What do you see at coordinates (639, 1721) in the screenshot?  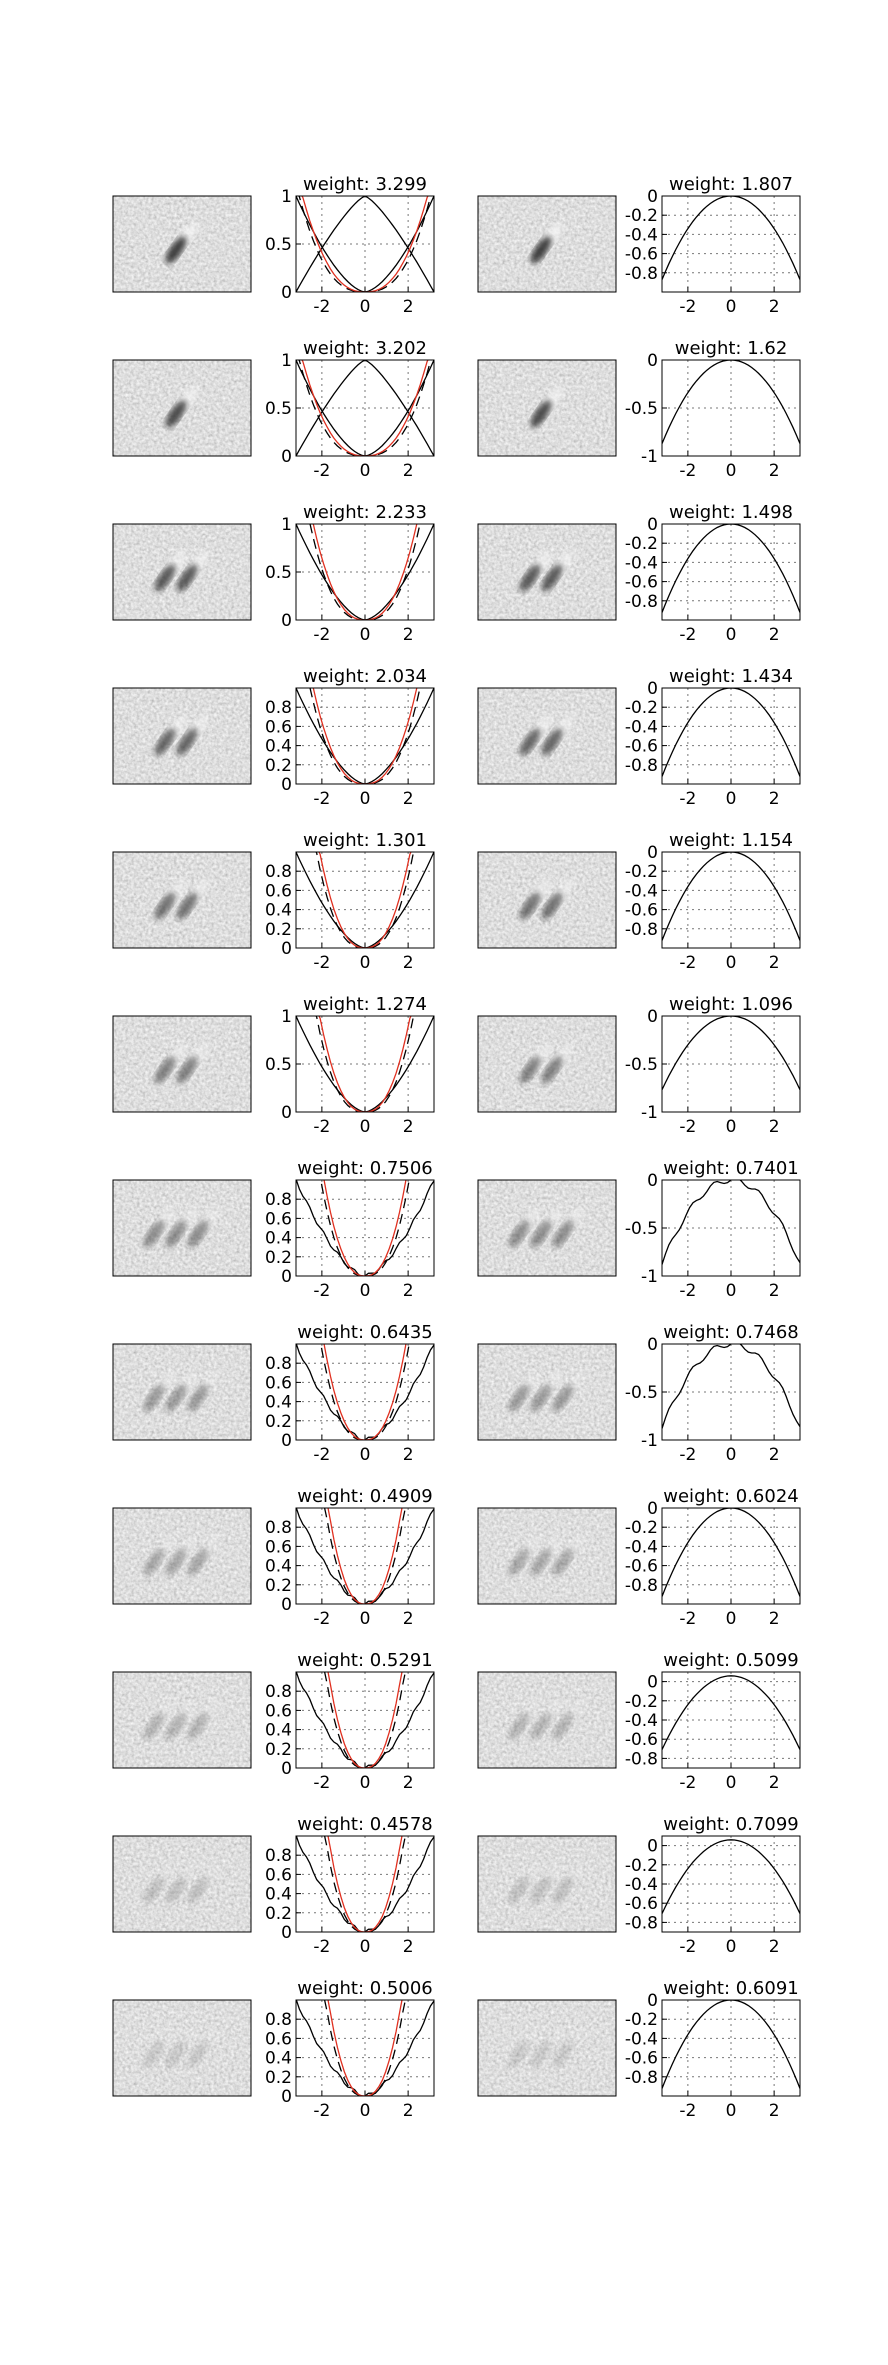 I see `right-panel: weight: 0.5099-2 0 20-0.2-0.4-0.6-0.8` at bounding box center [639, 1721].